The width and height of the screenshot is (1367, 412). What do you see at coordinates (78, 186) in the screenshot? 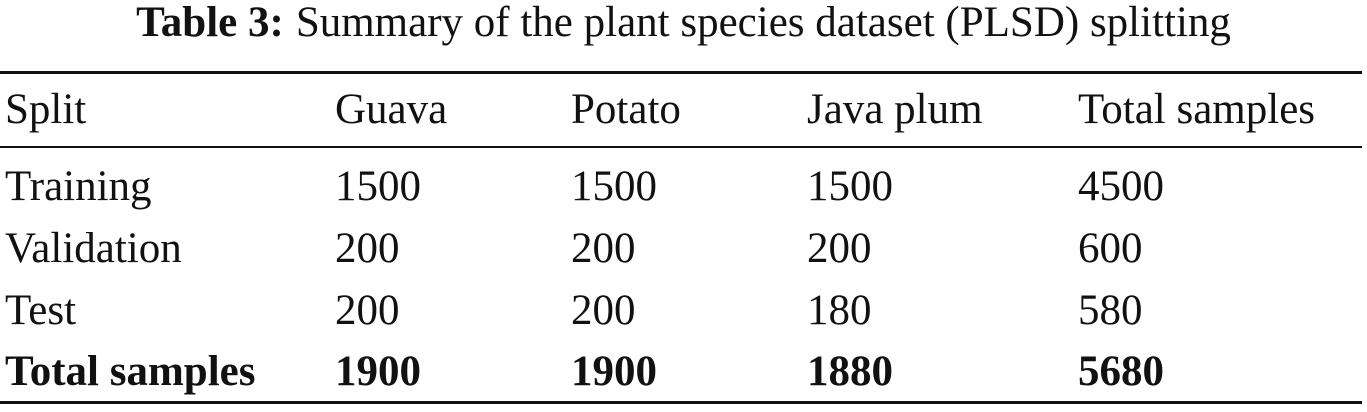
I see `table-cell: Training` at bounding box center [78, 186].